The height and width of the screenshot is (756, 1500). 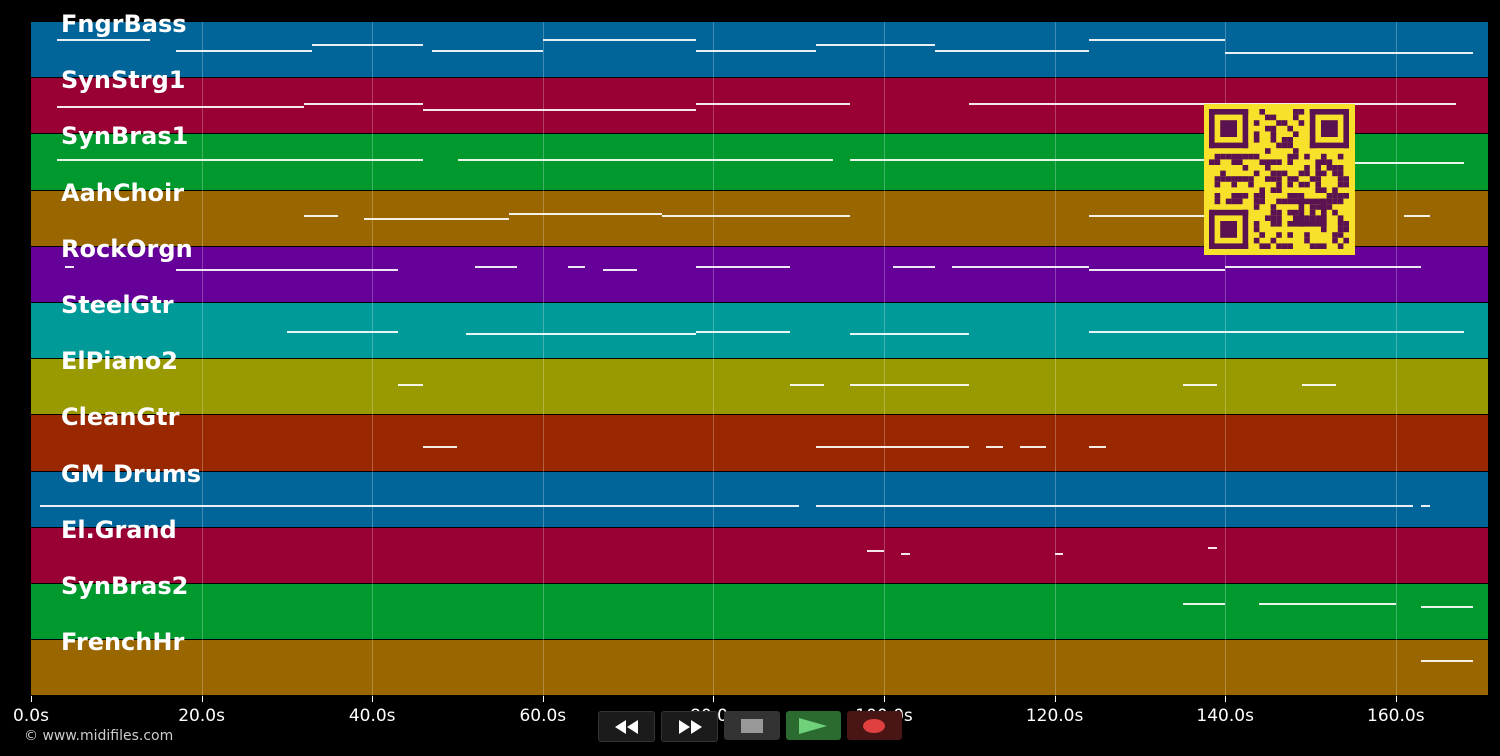 What do you see at coordinates (1225, 716) in the screenshot?
I see `time-tick-label: 140.0s` at bounding box center [1225, 716].